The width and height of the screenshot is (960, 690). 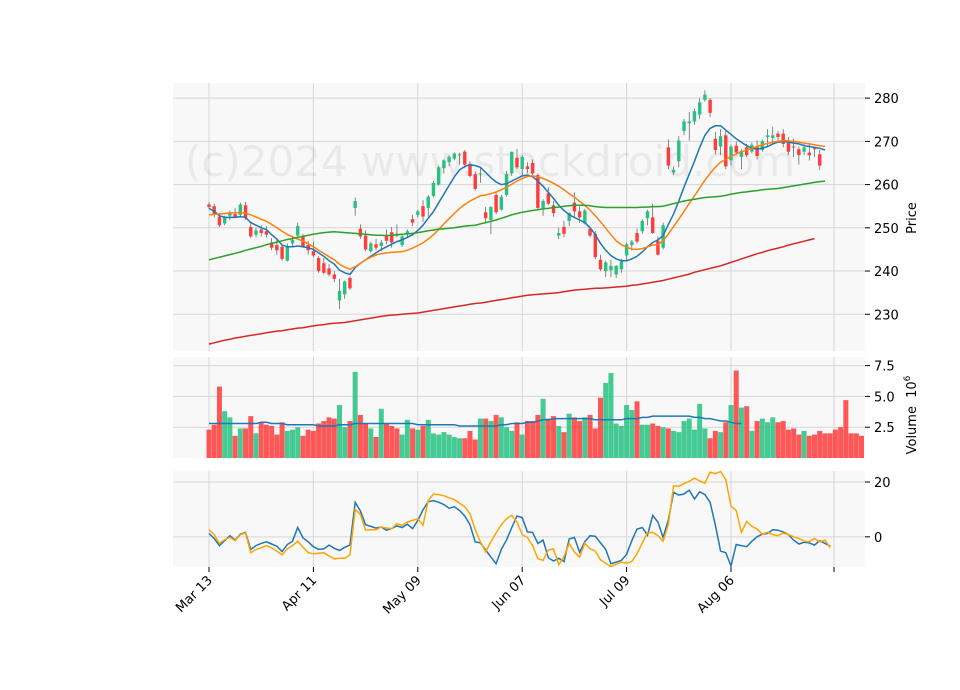 I want to click on oscillator-plot, so click(x=519, y=519).